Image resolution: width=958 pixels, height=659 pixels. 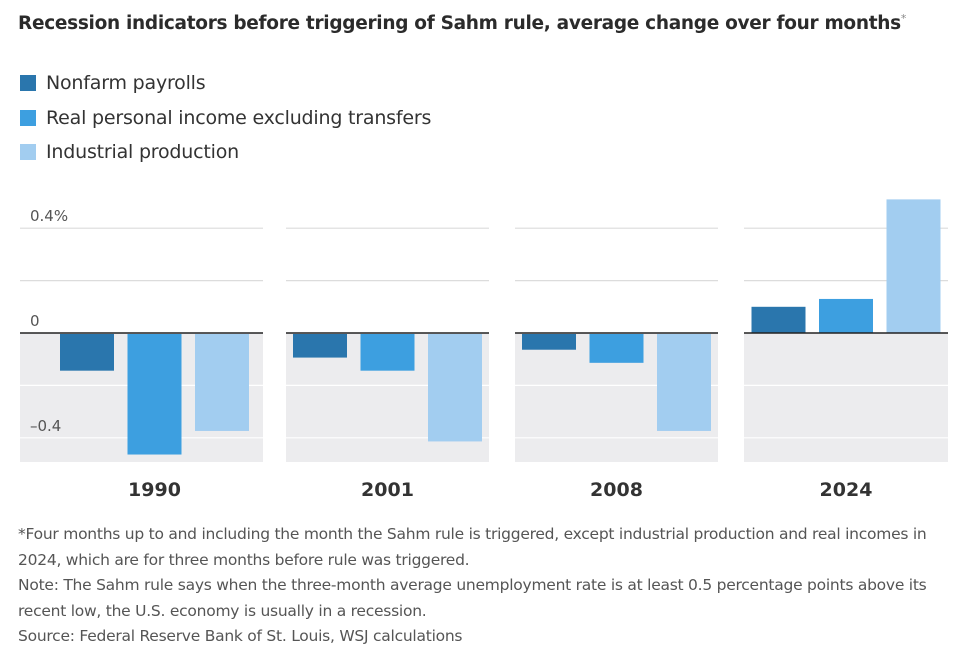 What do you see at coordinates (126, 83) in the screenshot?
I see `legend-label-nonfarm: Nonfarm payrolls` at bounding box center [126, 83].